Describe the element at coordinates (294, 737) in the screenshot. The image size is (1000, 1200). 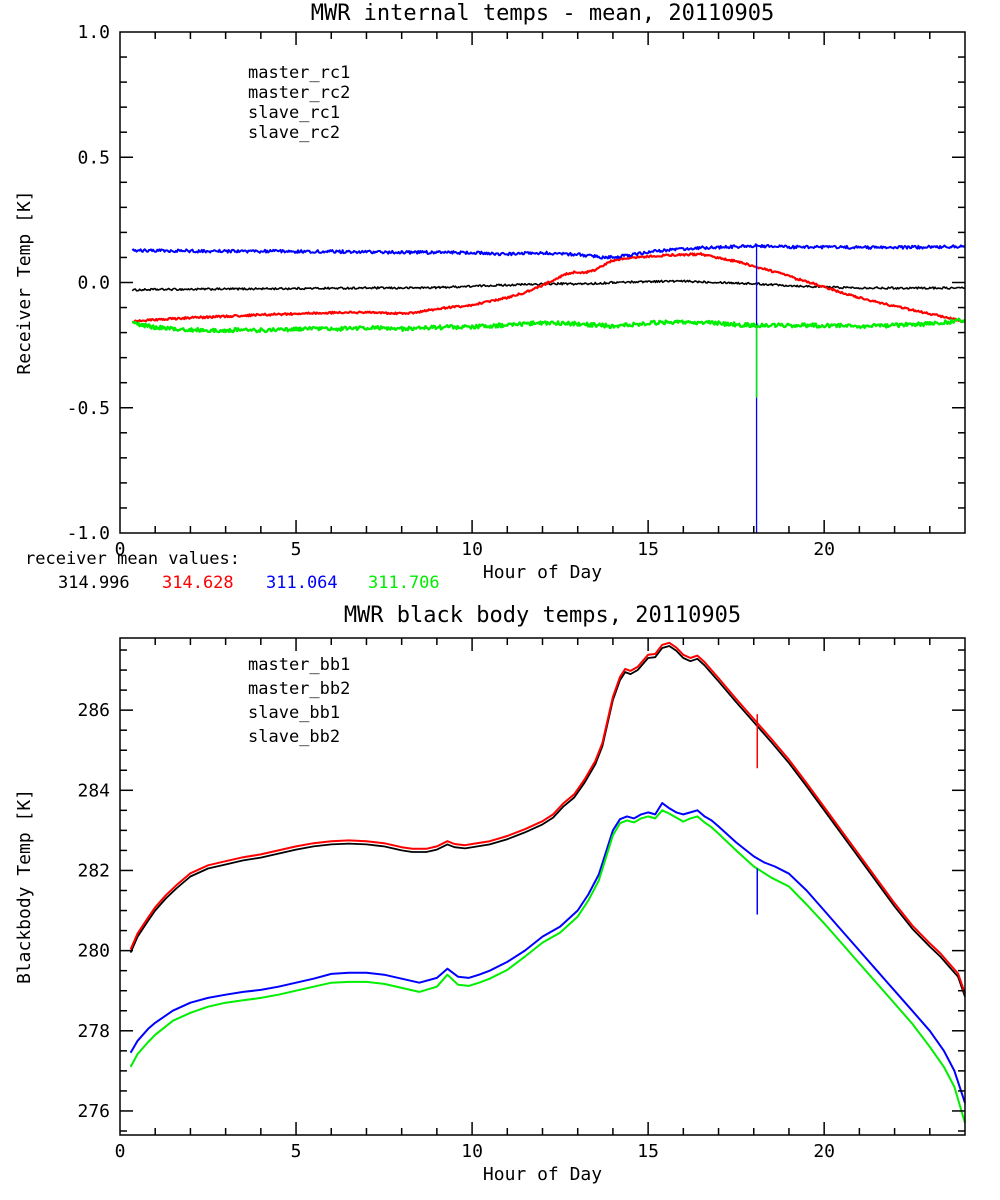
I see `svg-text: slave_bb2` at that location.